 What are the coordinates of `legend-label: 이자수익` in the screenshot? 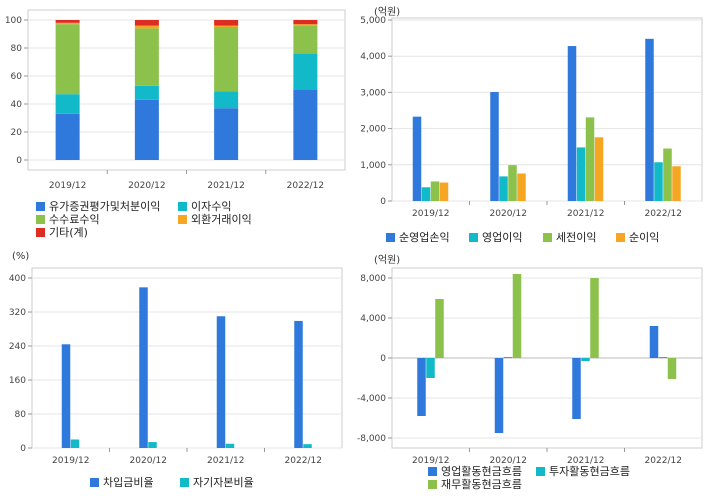 It's located at (211, 206).